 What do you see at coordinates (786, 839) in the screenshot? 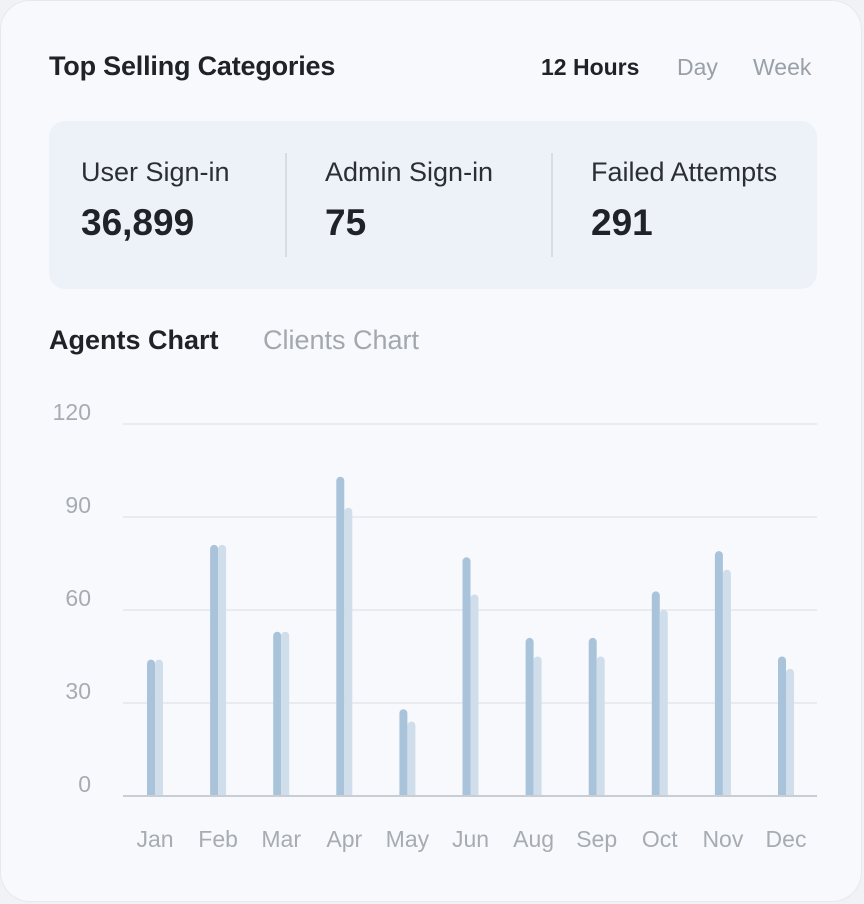
I see `x-tick-label: Dec` at bounding box center [786, 839].